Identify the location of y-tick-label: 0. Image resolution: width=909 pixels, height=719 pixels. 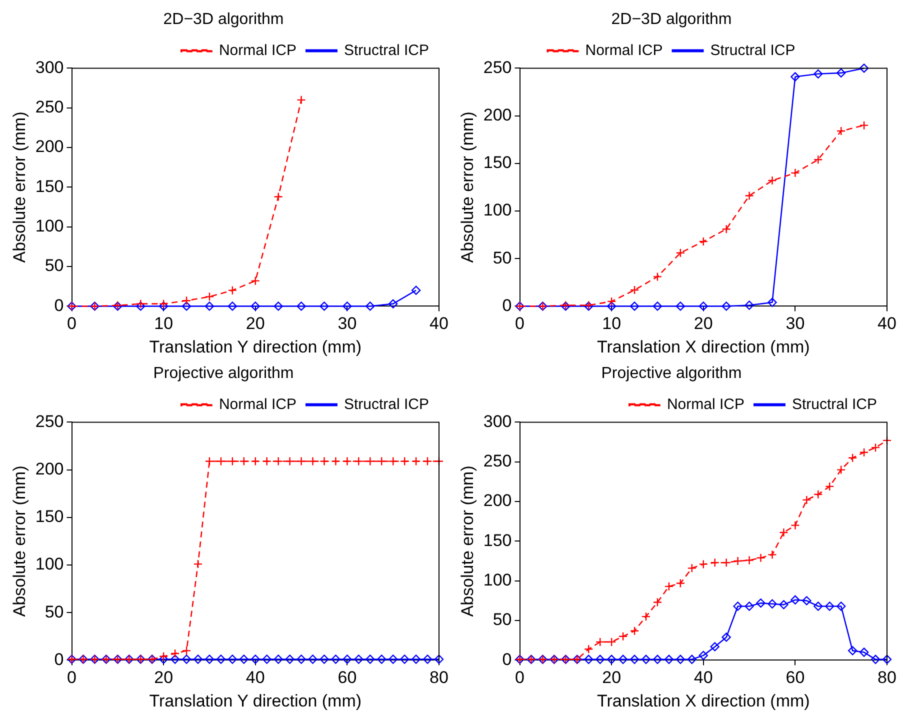
(507, 659).